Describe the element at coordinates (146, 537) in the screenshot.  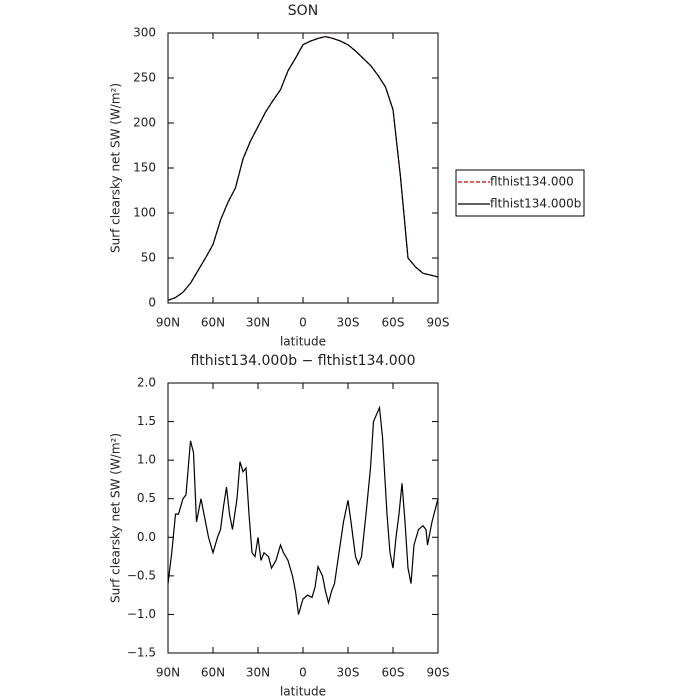
I see `y-tick-label: 0.0` at that location.